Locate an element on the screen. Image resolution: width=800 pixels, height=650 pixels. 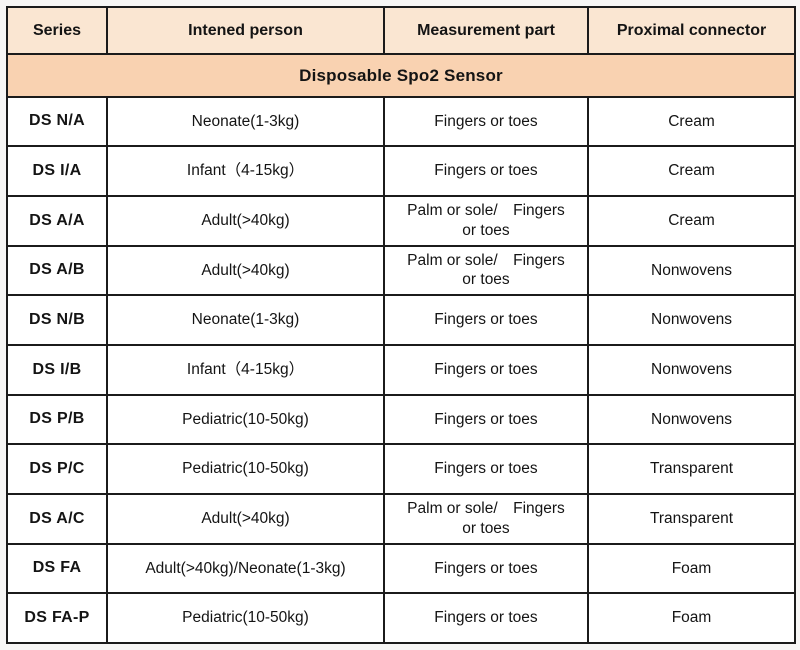
series-cell: DS P/C is located at coordinates (57, 469).